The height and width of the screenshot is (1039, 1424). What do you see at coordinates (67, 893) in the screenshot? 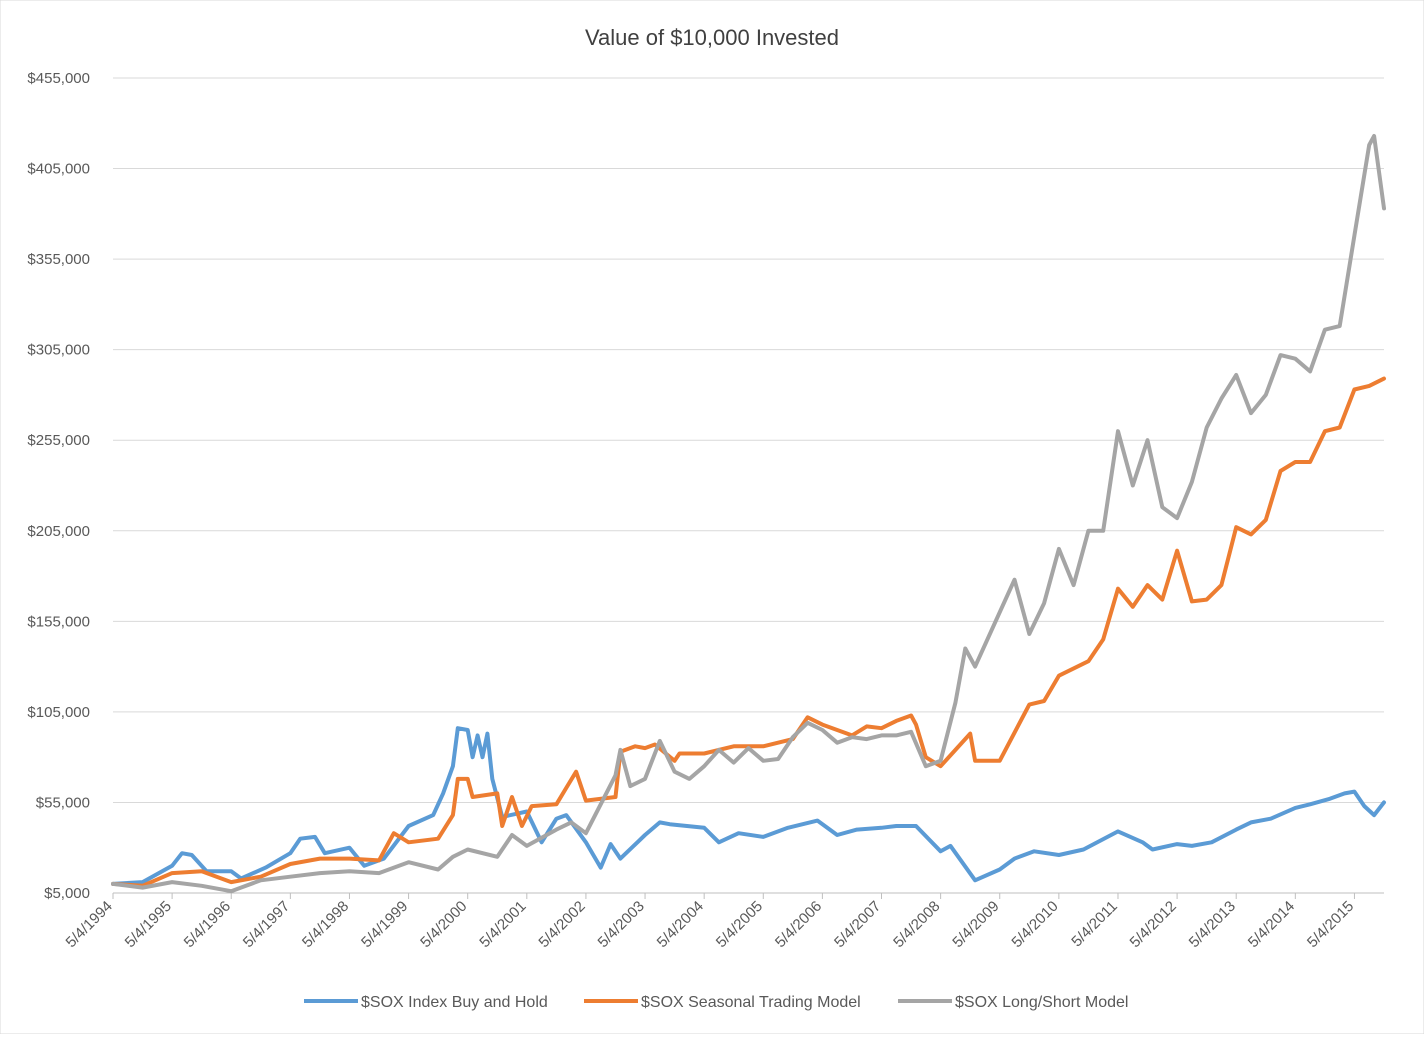
I see `y-tick-label: $5,000` at bounding box center [67, 893].